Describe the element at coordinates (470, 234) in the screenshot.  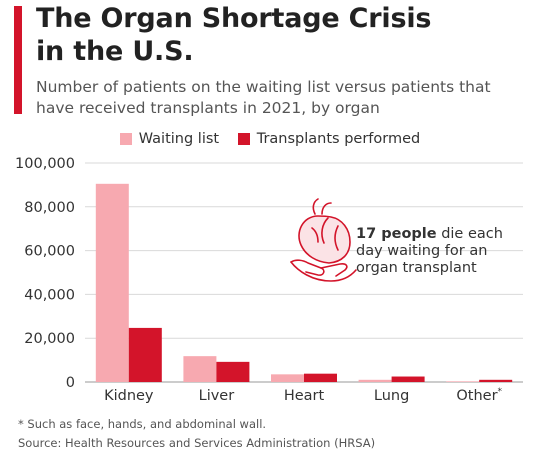
I see `annotation-line-1-rest: die each` at that location.